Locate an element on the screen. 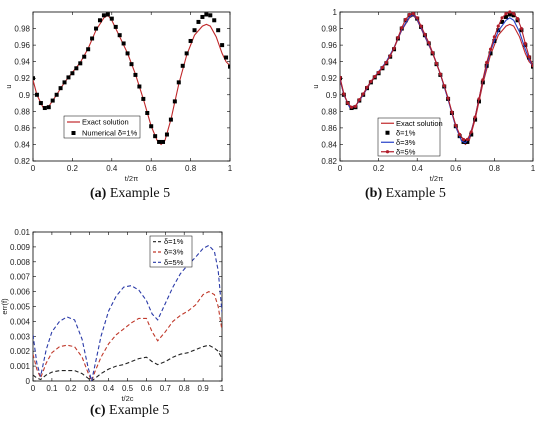 Image resolution: width=550 pixels, height=429 pixels. x-tick-label: 1 is located at coordinates (222, 388).